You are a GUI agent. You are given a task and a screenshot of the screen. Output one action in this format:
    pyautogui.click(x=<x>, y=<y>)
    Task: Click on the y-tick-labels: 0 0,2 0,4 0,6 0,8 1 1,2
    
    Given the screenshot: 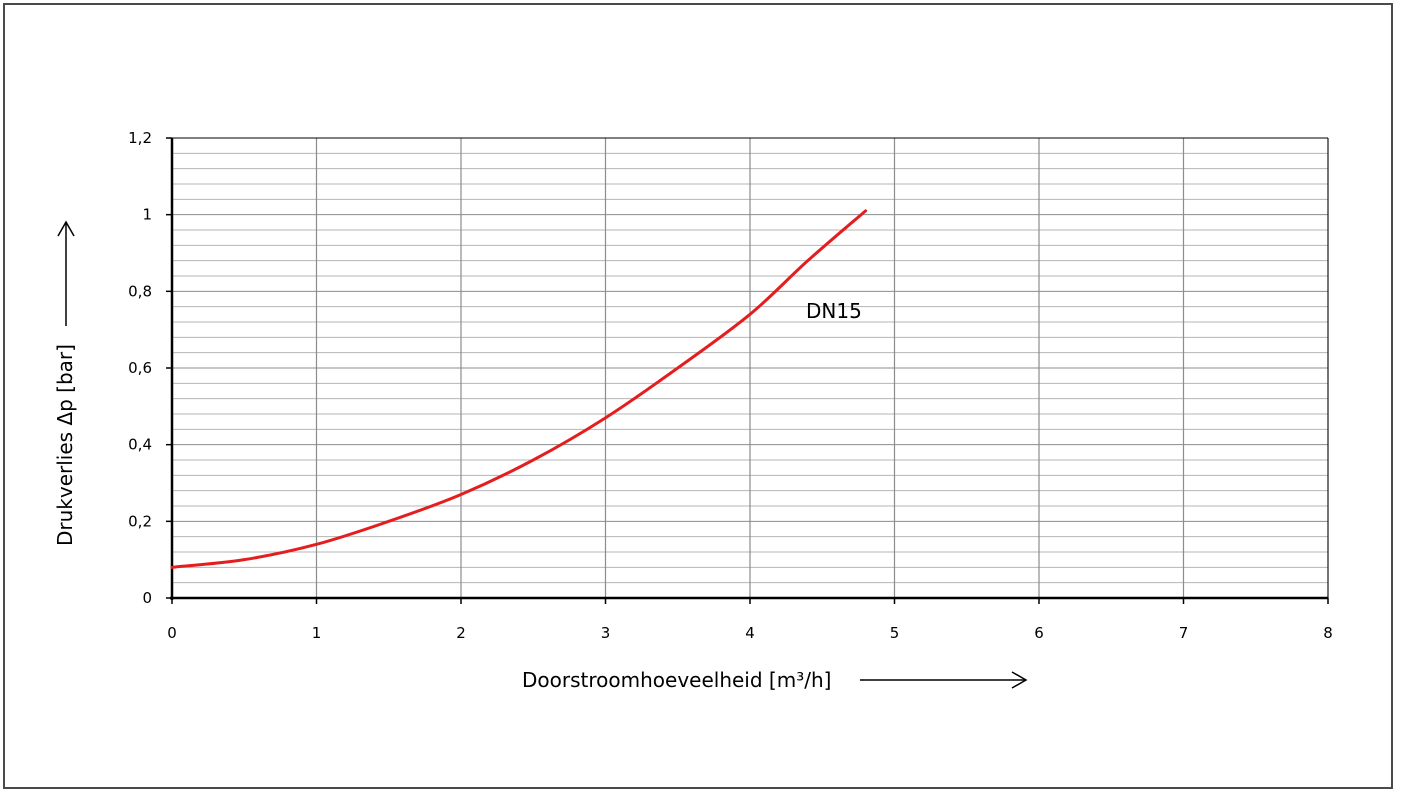 What is the action you would take?
    pyautogui.click(x=140, y=368)
    